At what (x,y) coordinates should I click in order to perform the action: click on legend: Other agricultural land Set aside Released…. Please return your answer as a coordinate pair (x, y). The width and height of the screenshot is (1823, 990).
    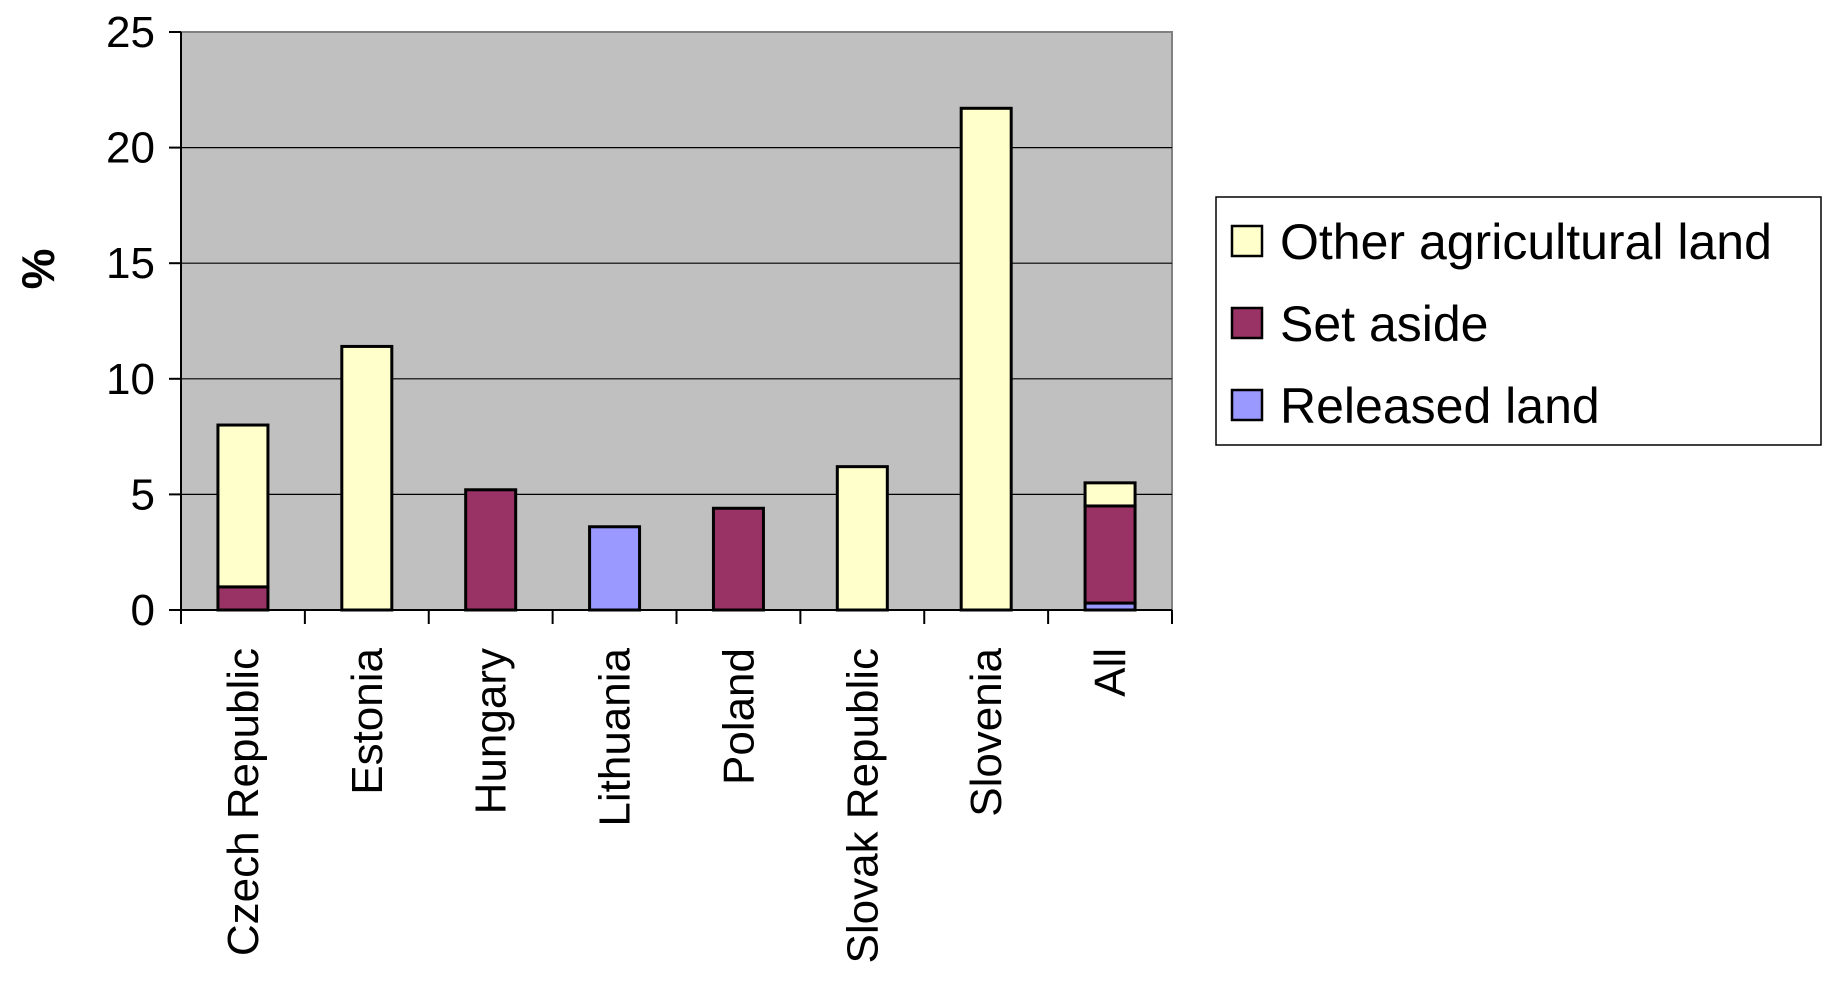
    Looking at the image, I should click on (1518, 321).